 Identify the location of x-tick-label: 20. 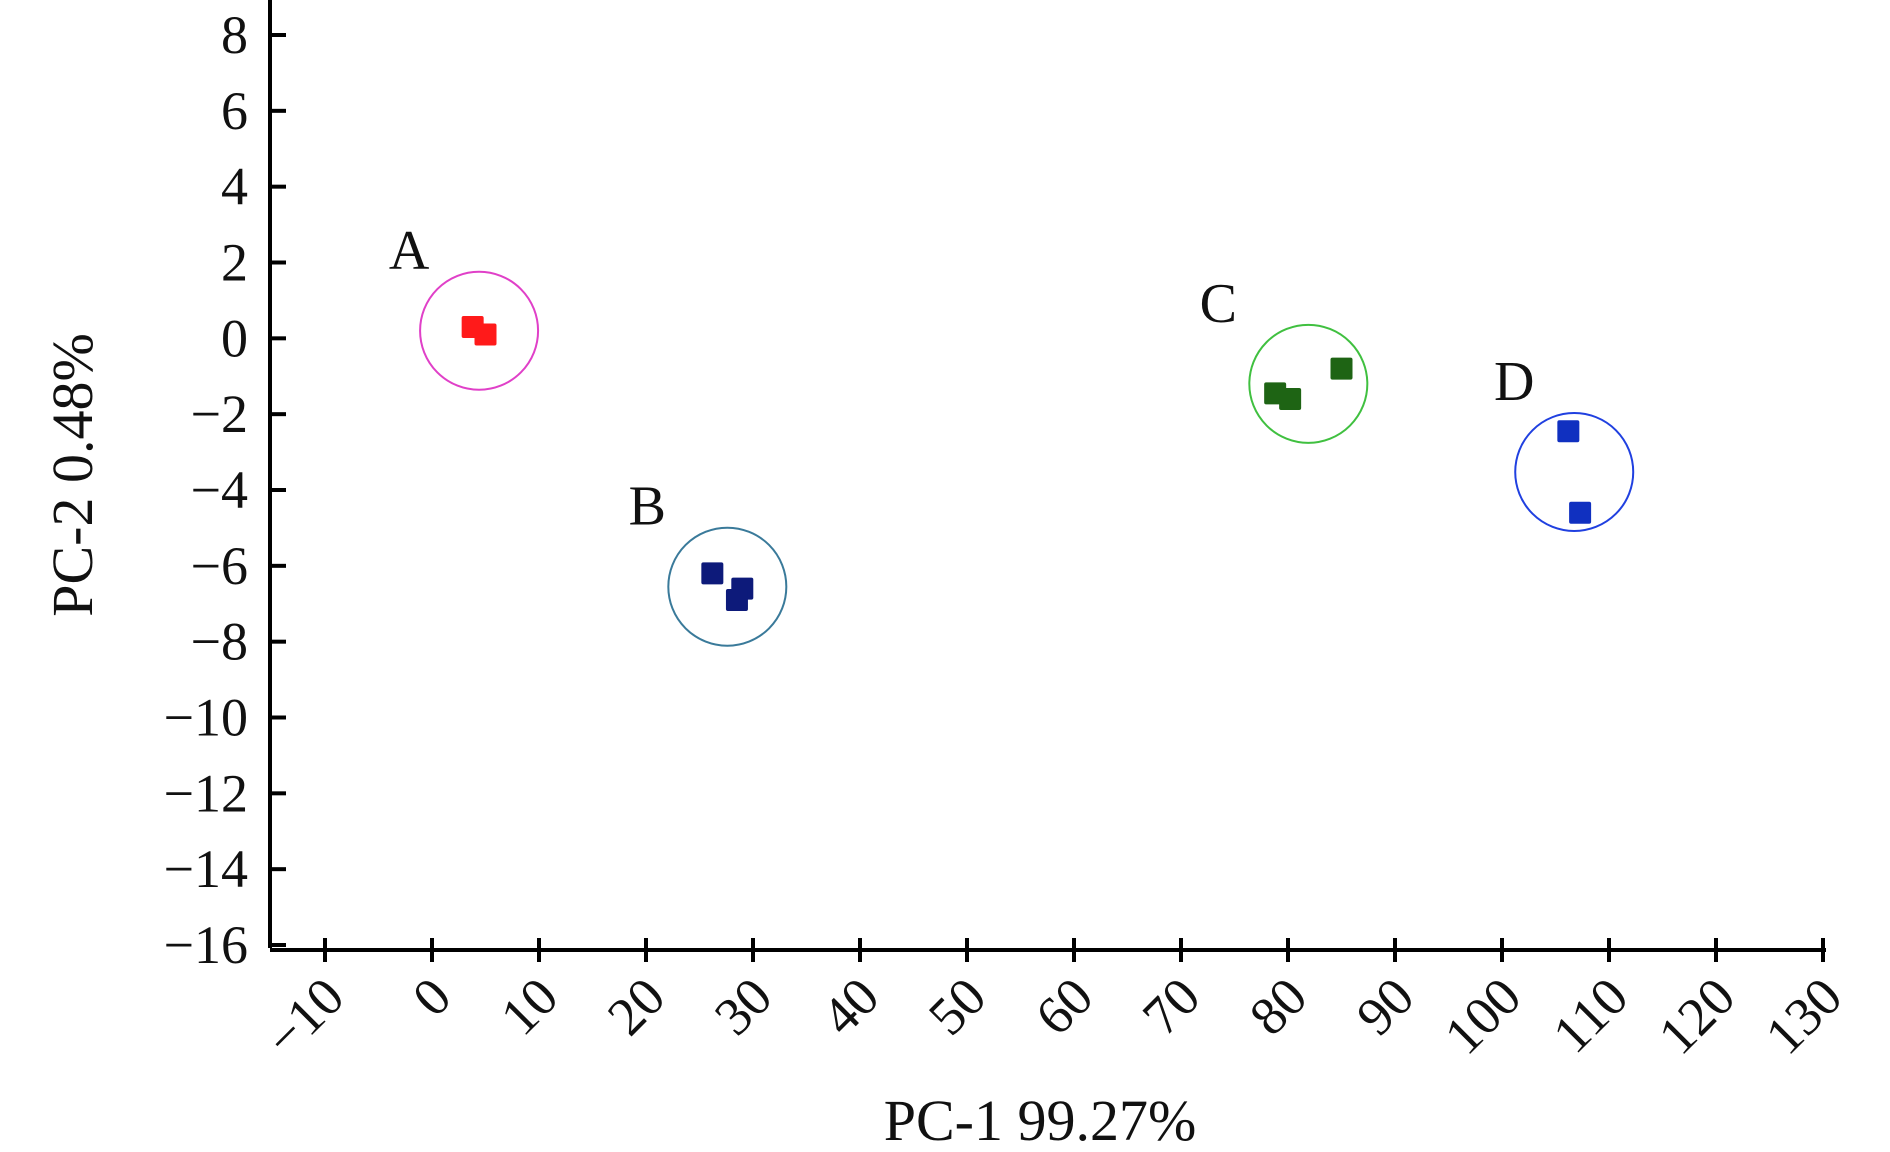
(636, 1006).